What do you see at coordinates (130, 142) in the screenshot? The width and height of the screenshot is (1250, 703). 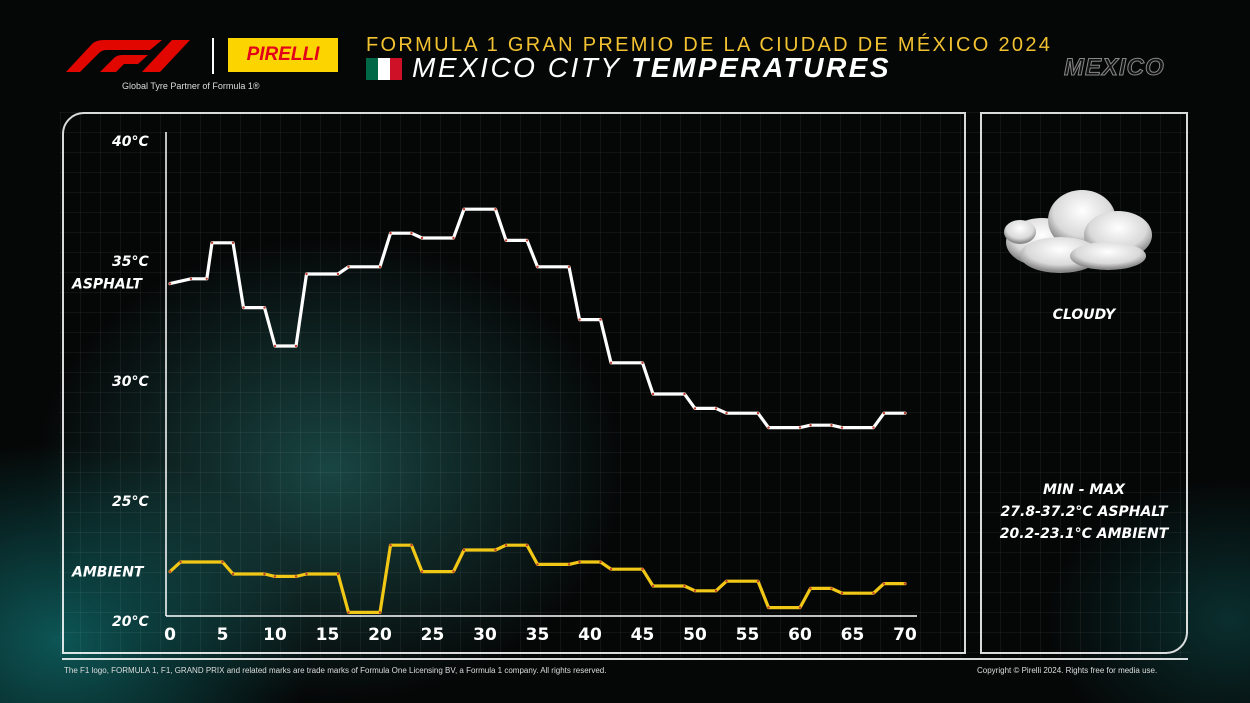 I see `y-tick-label: 40°C` at bounding box center [130, 142].